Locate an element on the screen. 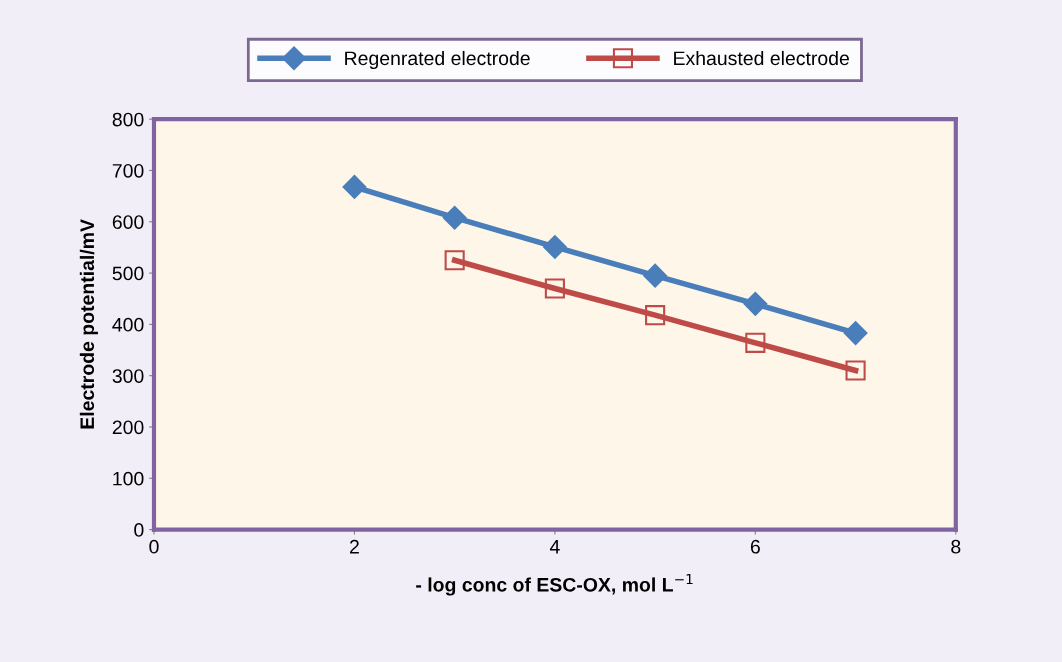 This screenshot has height=662, width=1062. y-tick-label: 100 is located at coordinates (128, 478).